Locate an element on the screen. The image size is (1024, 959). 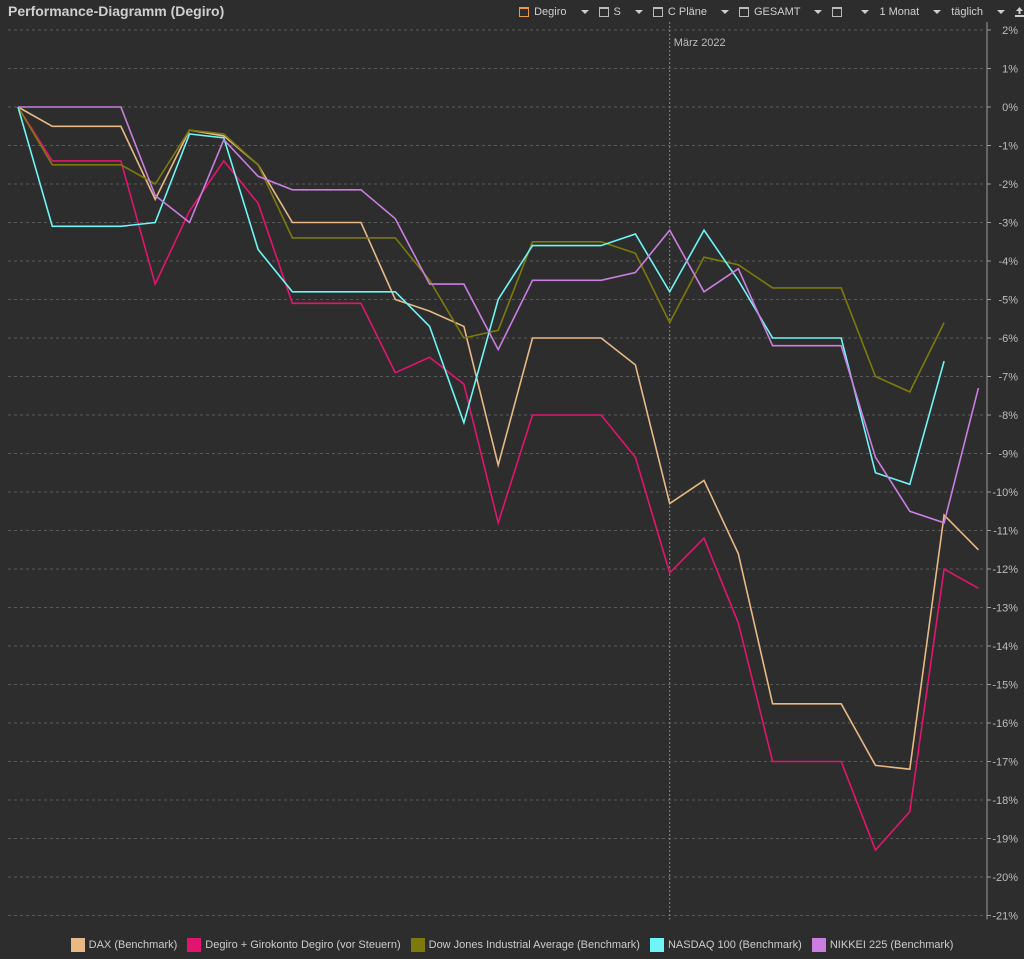
toolbar-dropdown-label: 1 Monat is located at coordinates (899, 12).